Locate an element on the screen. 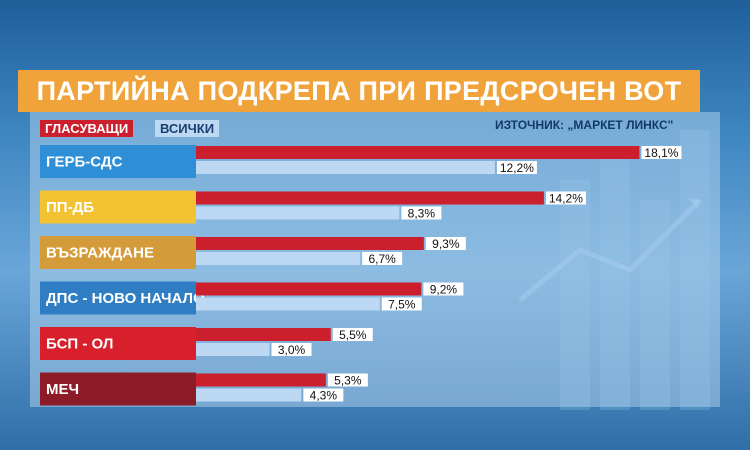 This screenshot has width=750, height=450. value-label: 14,2% is located at coordinates (566, 199).